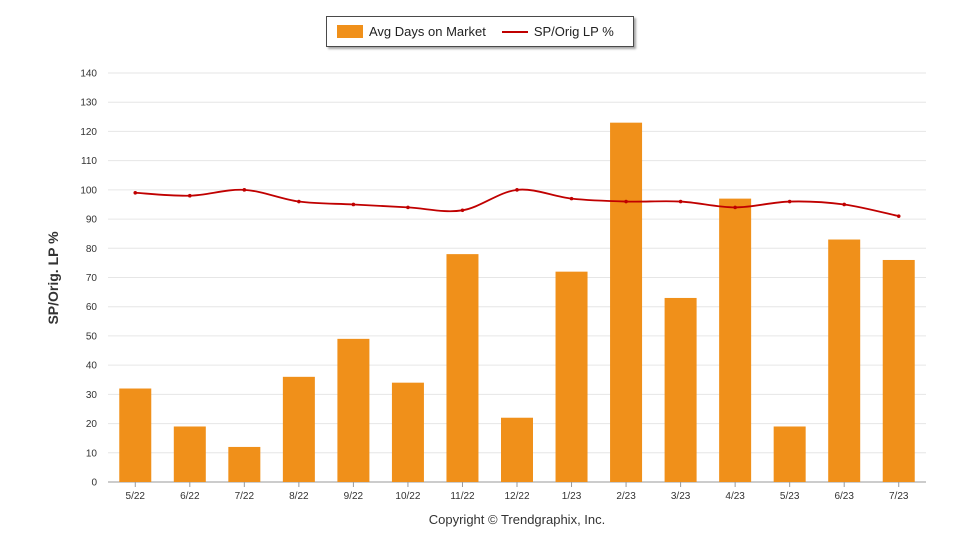 Image resolution: width=960 pixels, height=550 pixels. Describe the element at coordinates (94, 483) in the screenshot. I see `y-tick-label: 0` at that location.